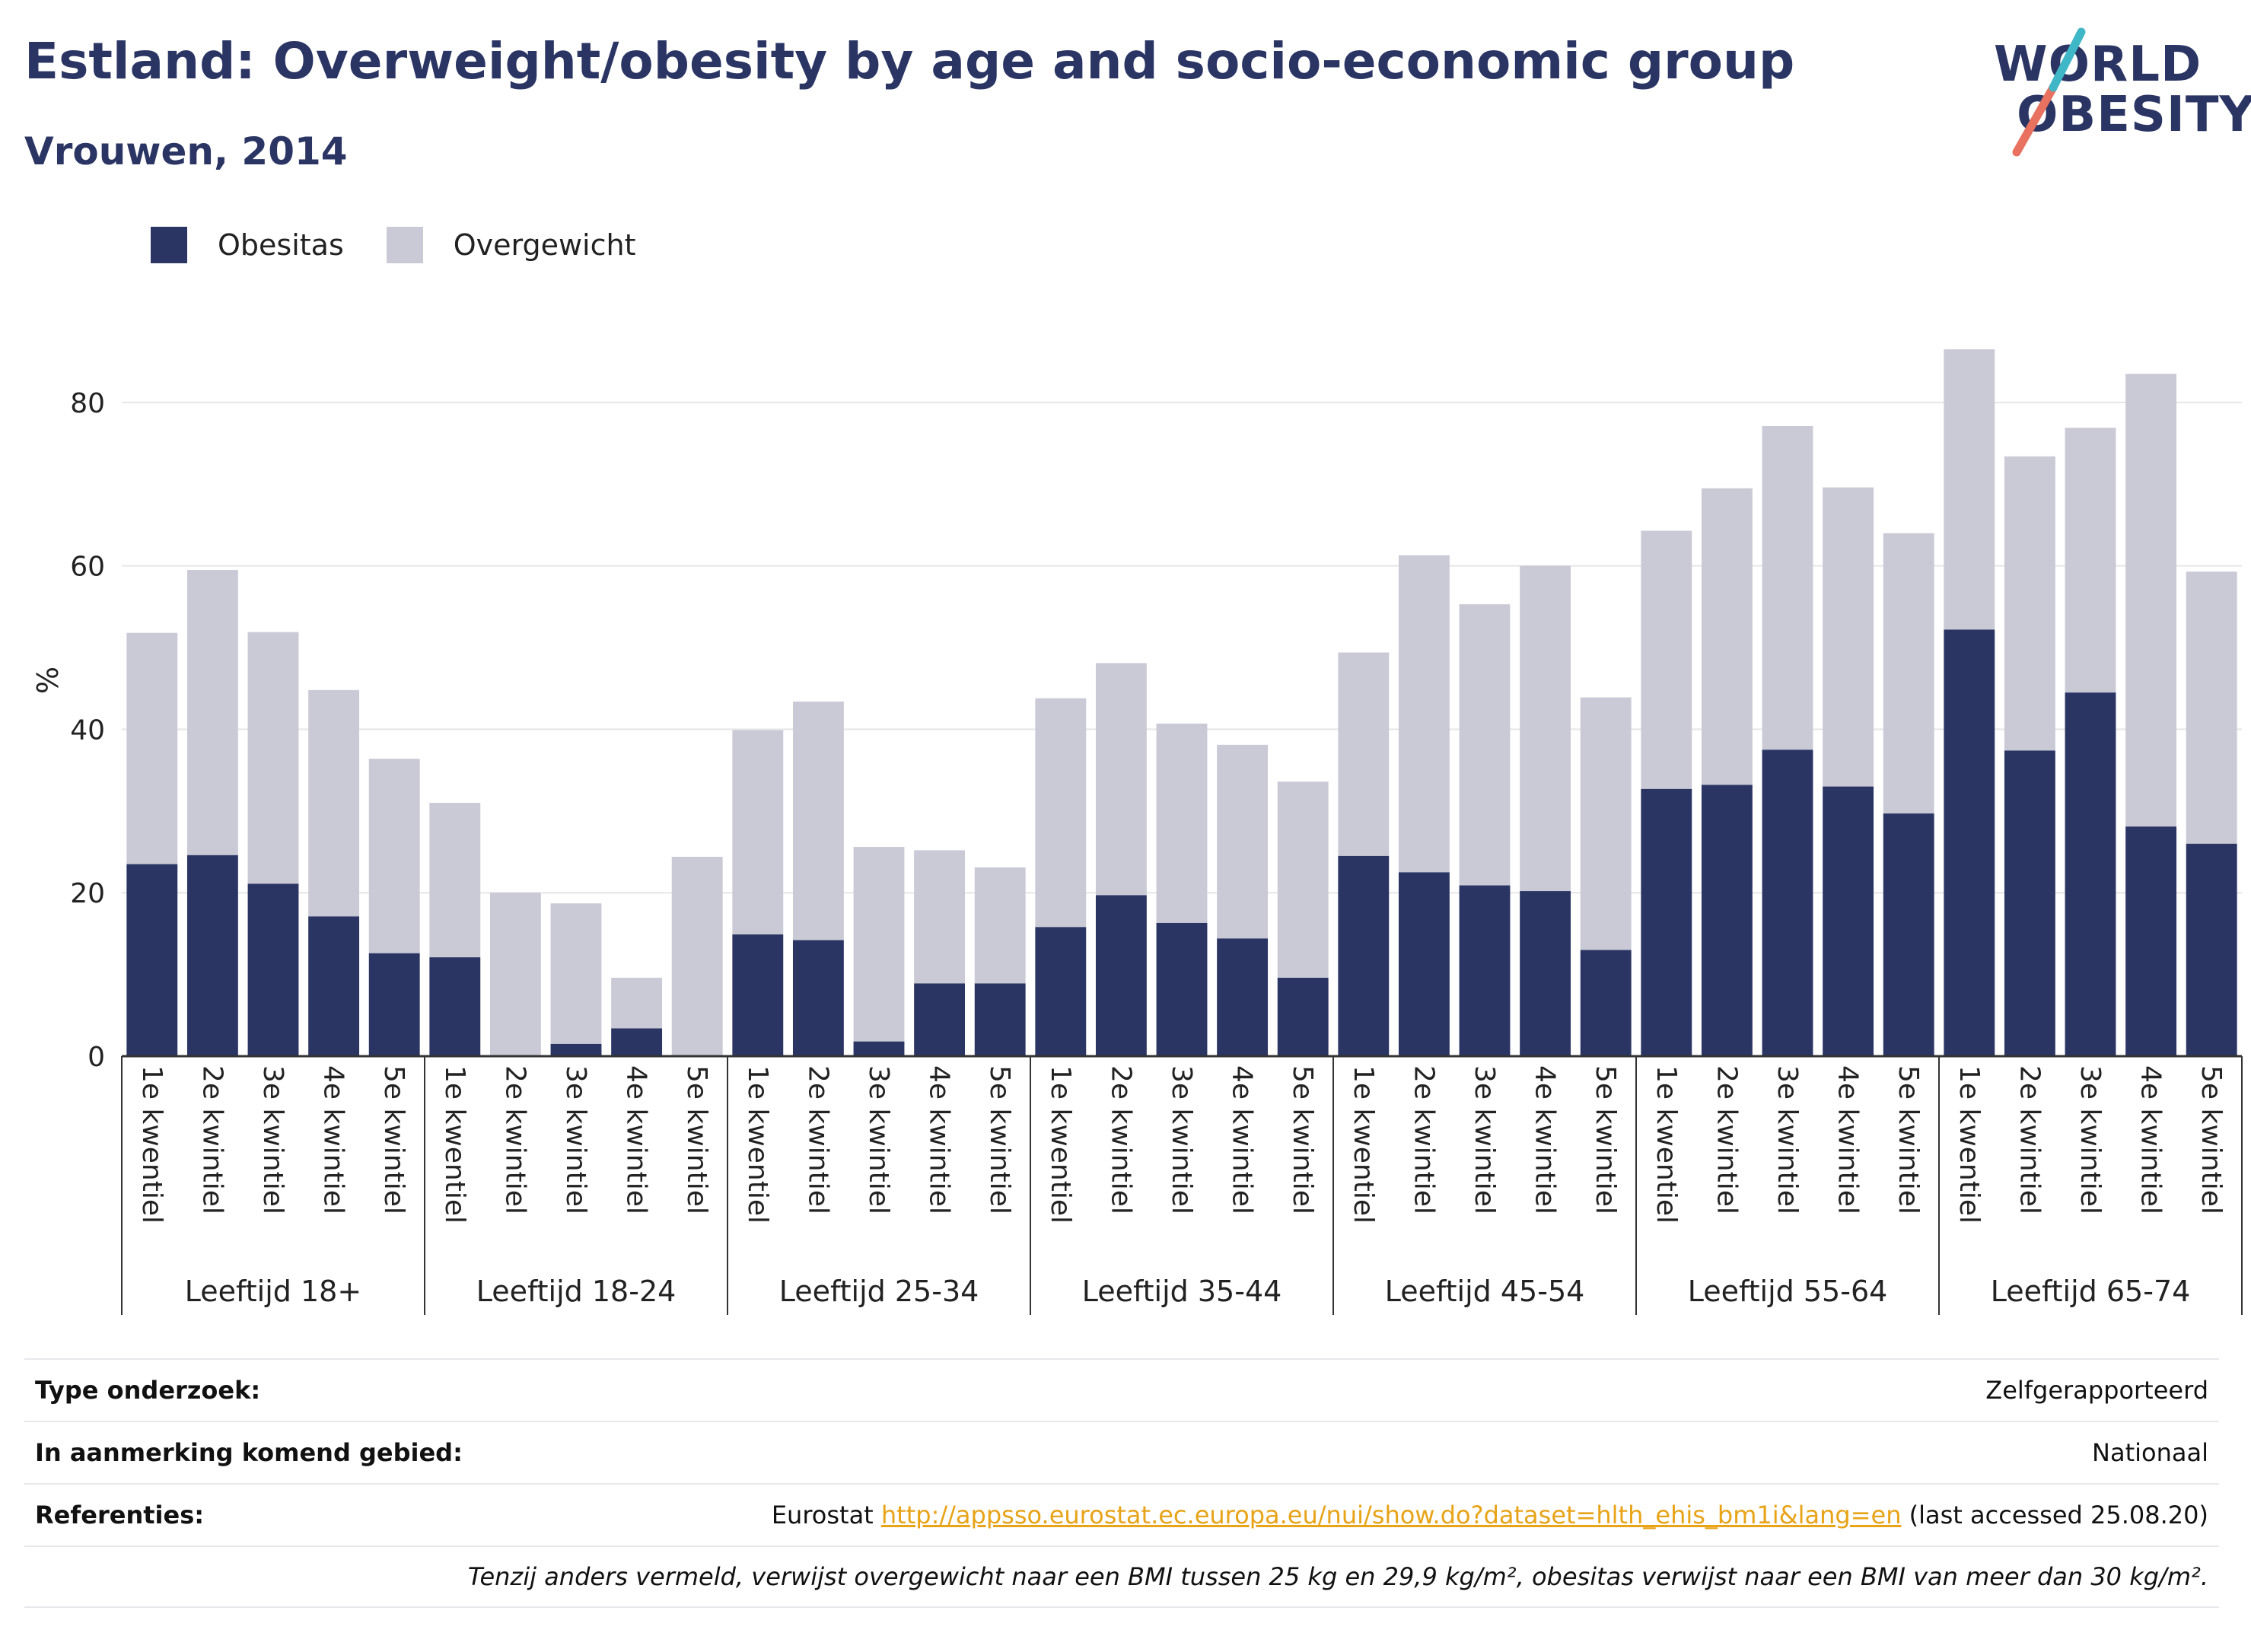 This screenshot has height=1652, width=2251. Describe the element at coordinates (576, 1291) in the screenshot. I see `group-label: Leeftijd 18-24` at that location.